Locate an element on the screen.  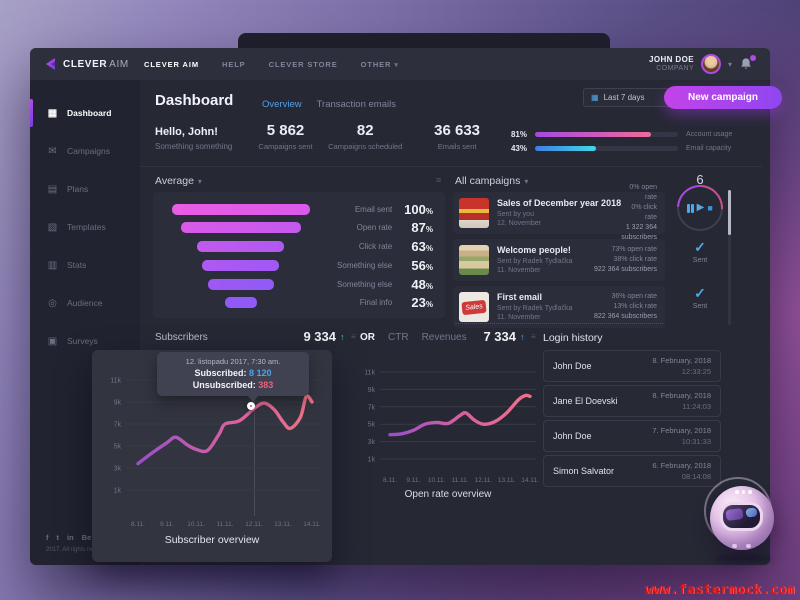
open-rate-value: 7 334 is located at coordinates (499, 336).